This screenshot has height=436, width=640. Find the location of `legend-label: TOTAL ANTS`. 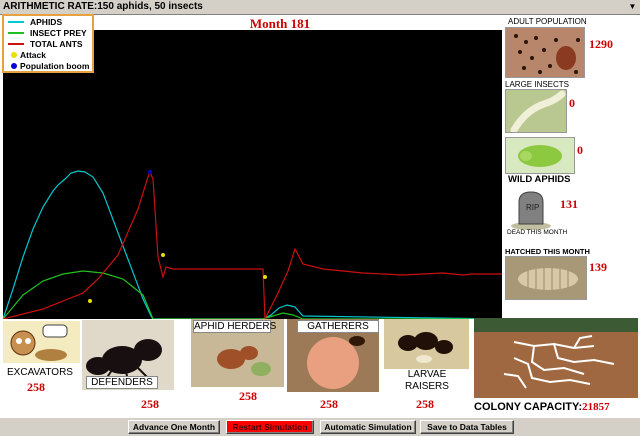

legend-label: TOTAL ANTS is located at coordinates (56, 44).